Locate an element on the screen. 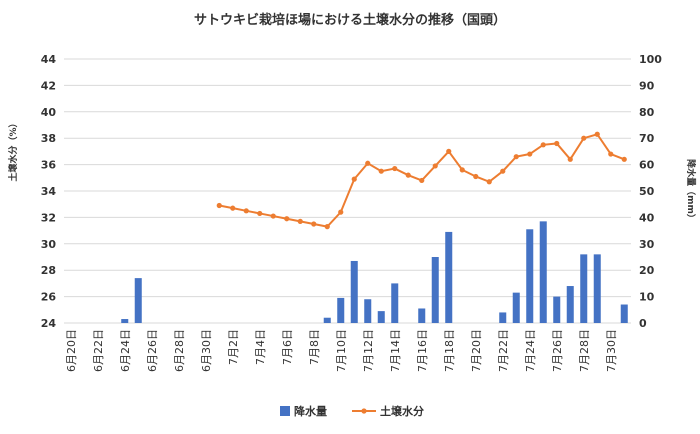 The image size is (700, 434). left-tick-label: 40 is located at coordinates (49, 112).